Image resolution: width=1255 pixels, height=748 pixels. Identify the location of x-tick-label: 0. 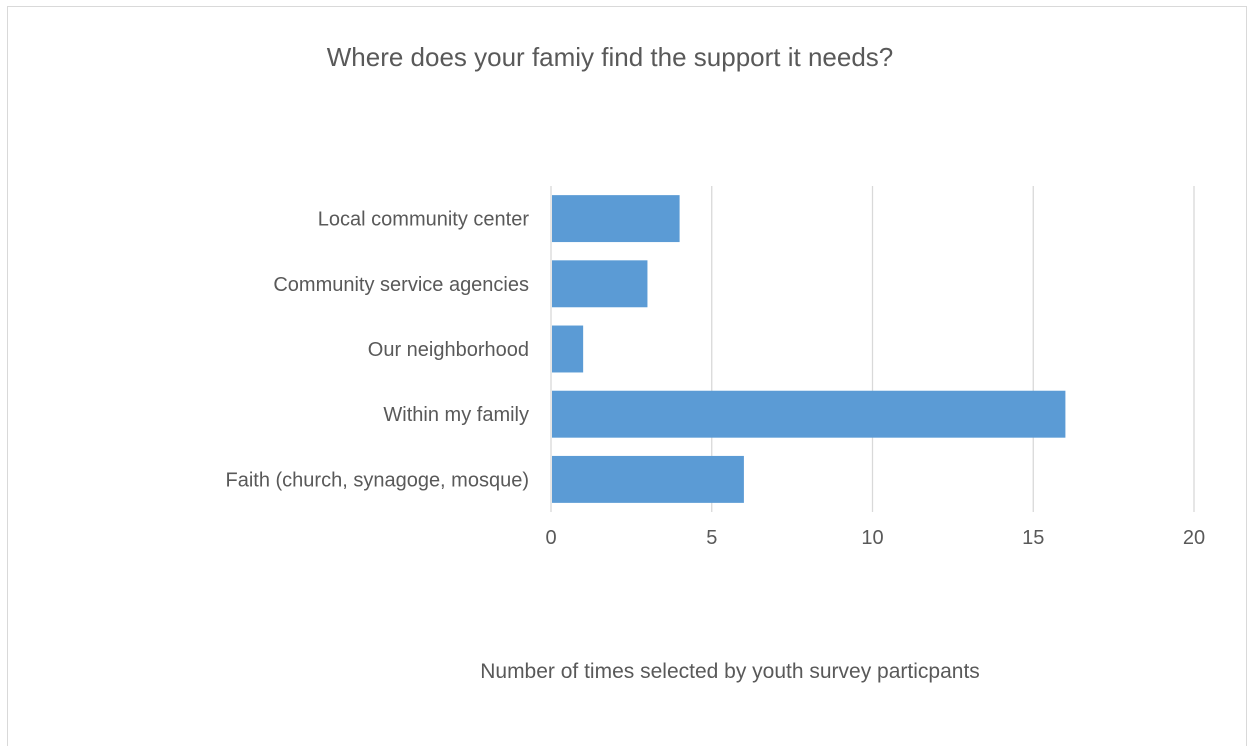
(550, 538).